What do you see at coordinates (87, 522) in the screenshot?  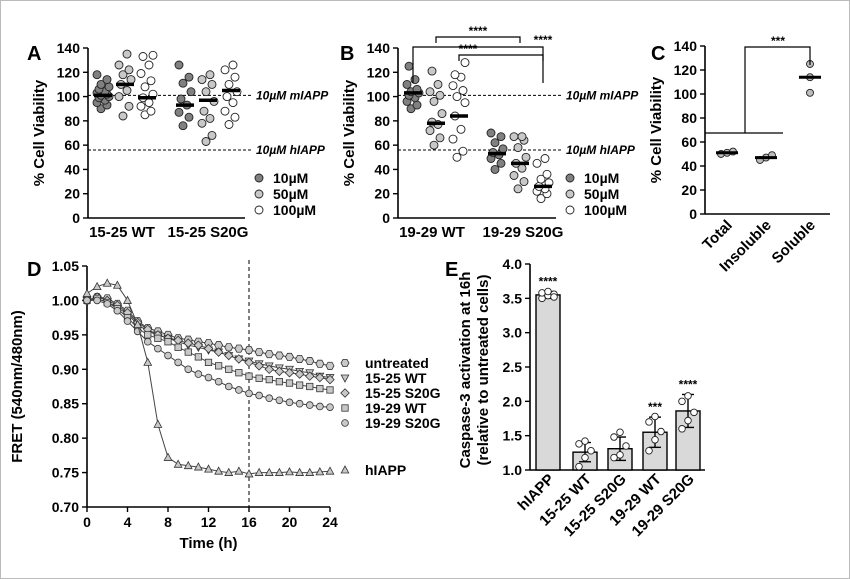 I see `panel-d-x-tick-label: 0` at bounding box center [87, 522].